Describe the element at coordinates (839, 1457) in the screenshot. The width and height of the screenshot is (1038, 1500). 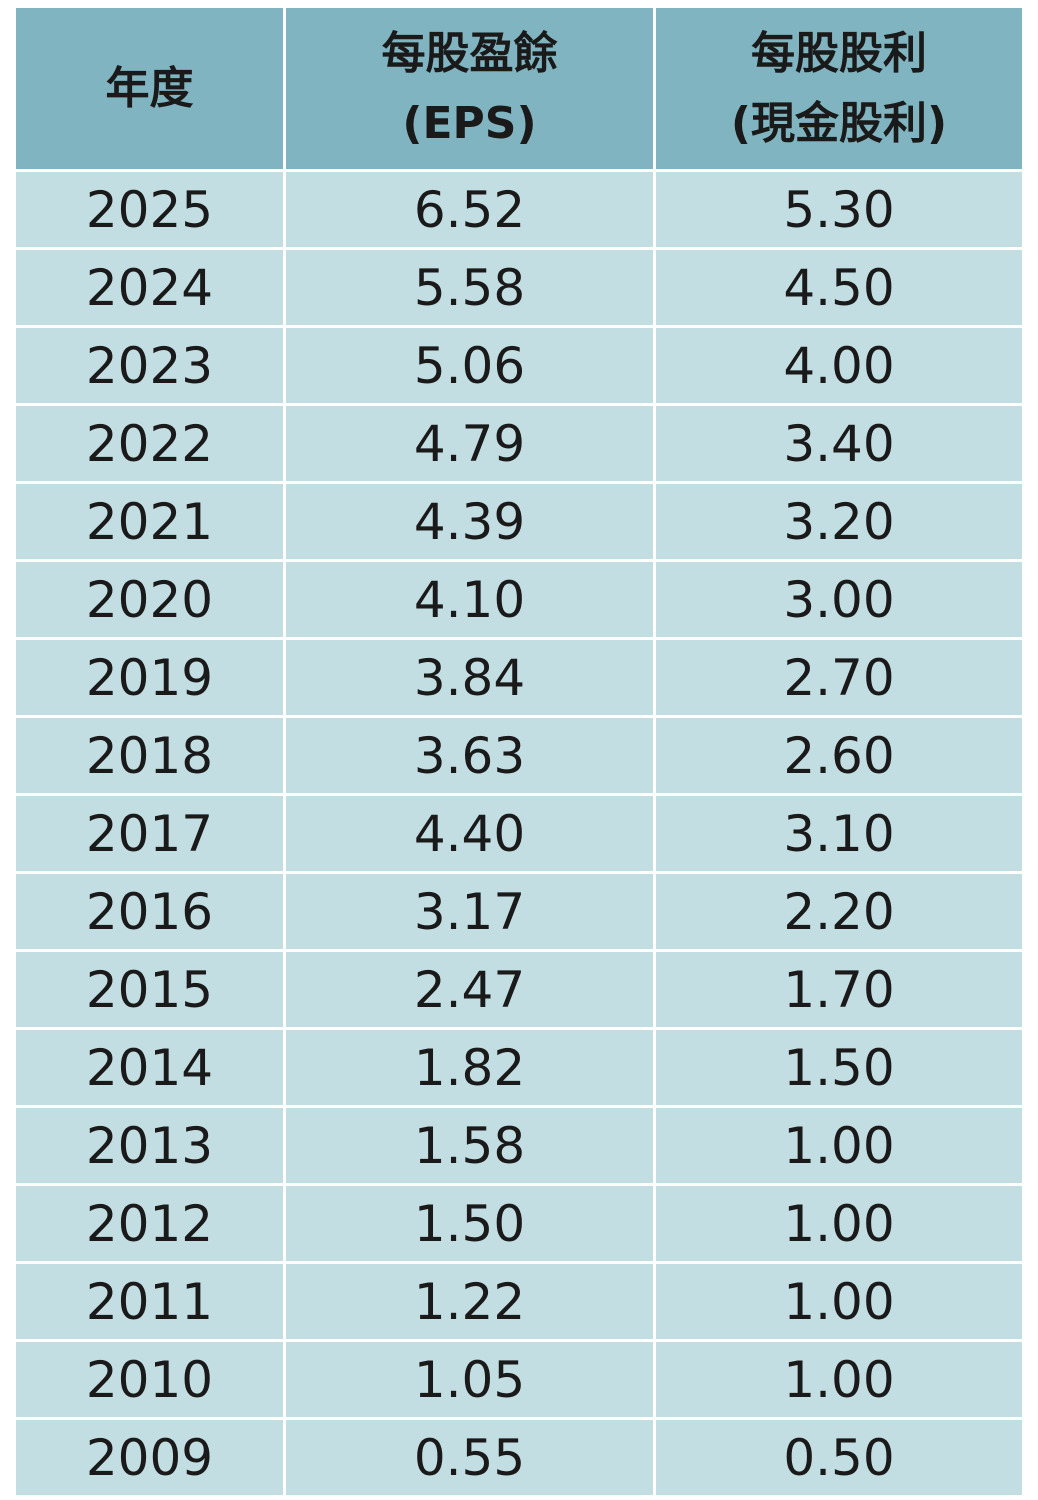
I see `table-cell: 0.50` at that location.